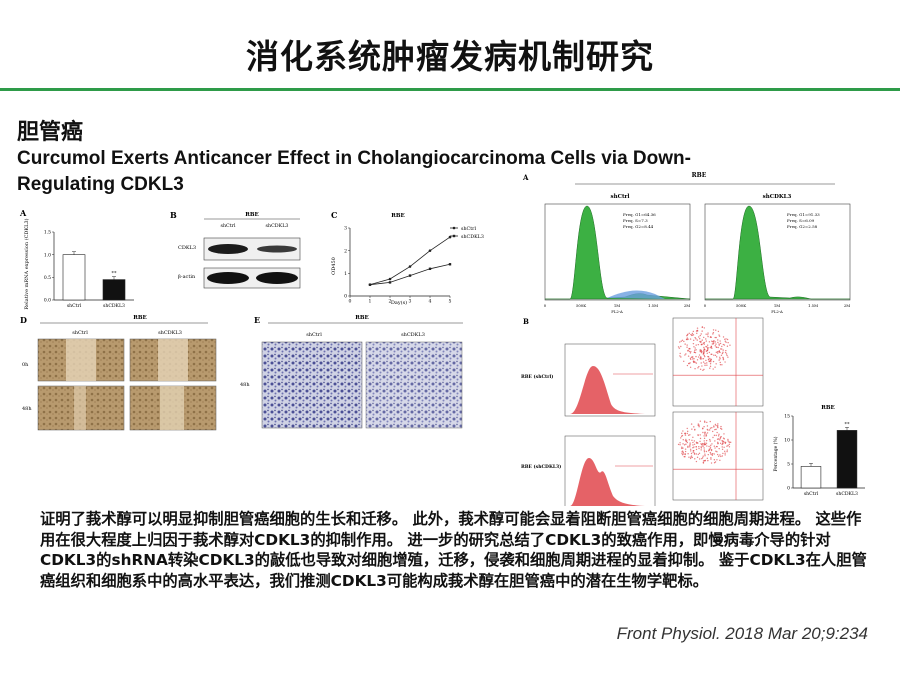  I want to click on histogram-shctrl-stat-2: Freq. S=7.3, so click(635, 220).